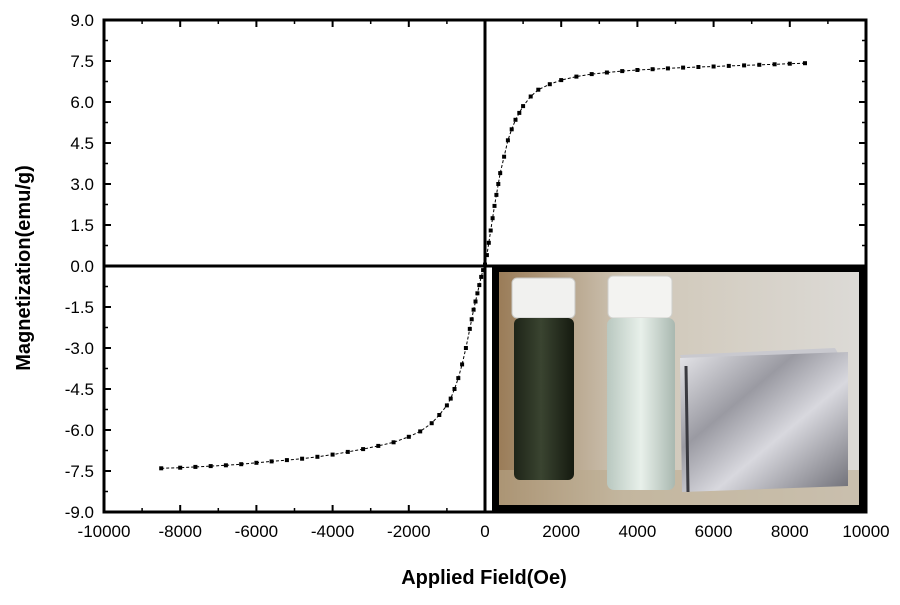 This screenshot has height=605, width=900. Describe the element at coordinates (82, 20) in the screenshot. I see `y-tick-label: 9.0` at that location.